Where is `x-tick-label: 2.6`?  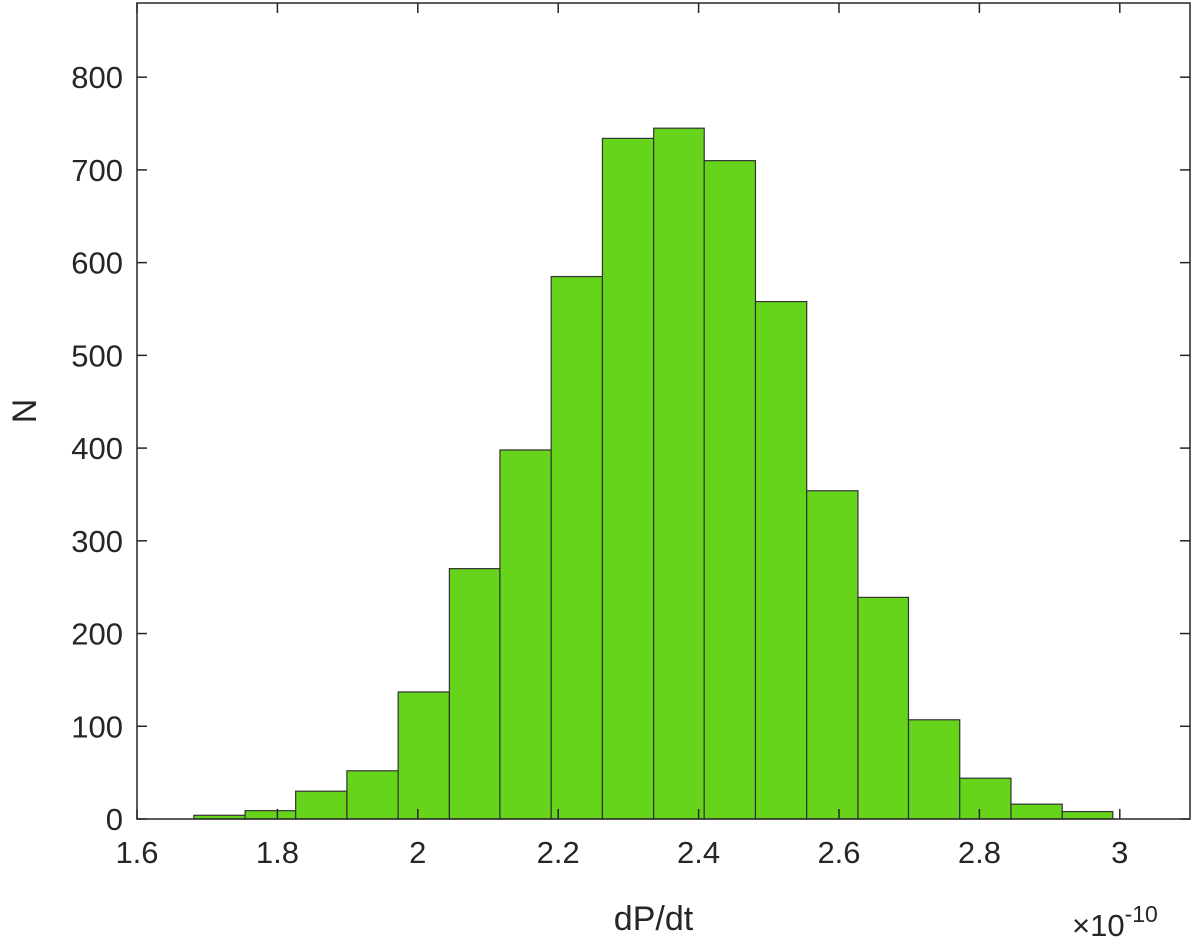
x-tick-label: 2.6 is located at coordinates (838, 852).